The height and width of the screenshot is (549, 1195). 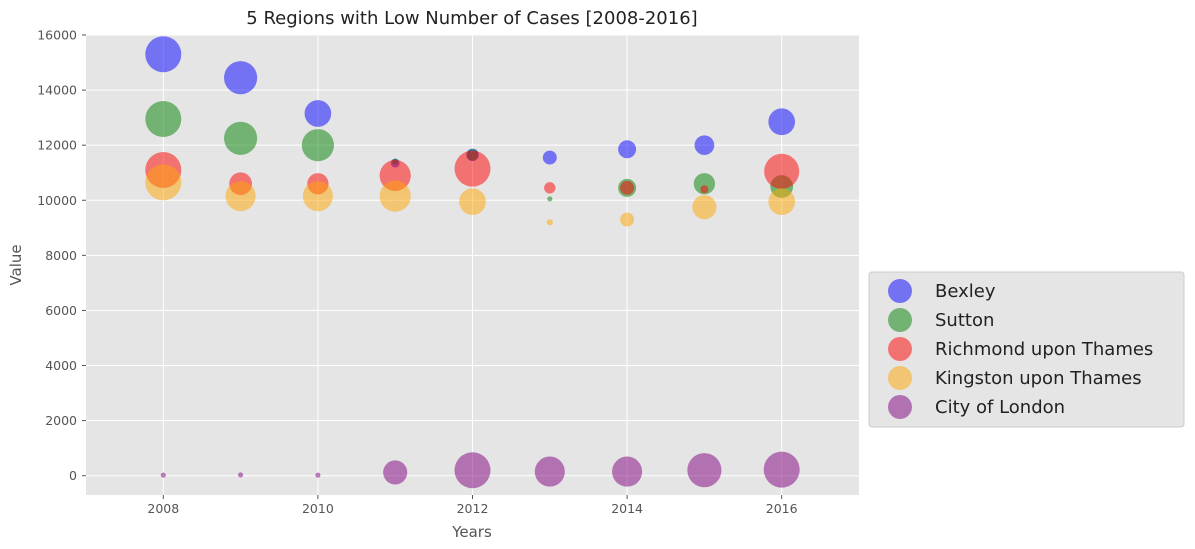 What do you see at coordinates (900, 349) in the screenshot?
I see `legend-marker-richmond-upon-thames` at bounding box center [900, 349].